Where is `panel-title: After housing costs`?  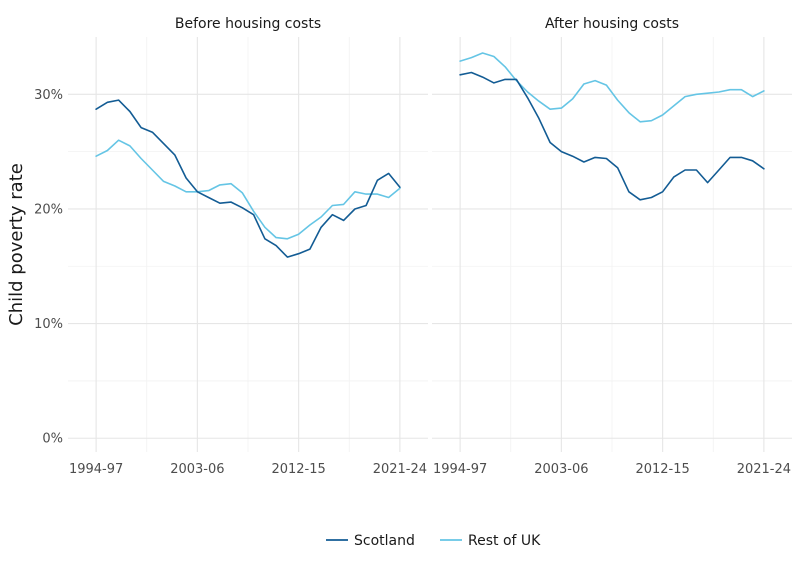 panel-title: After housing costs is located at coordinates (612, 24).